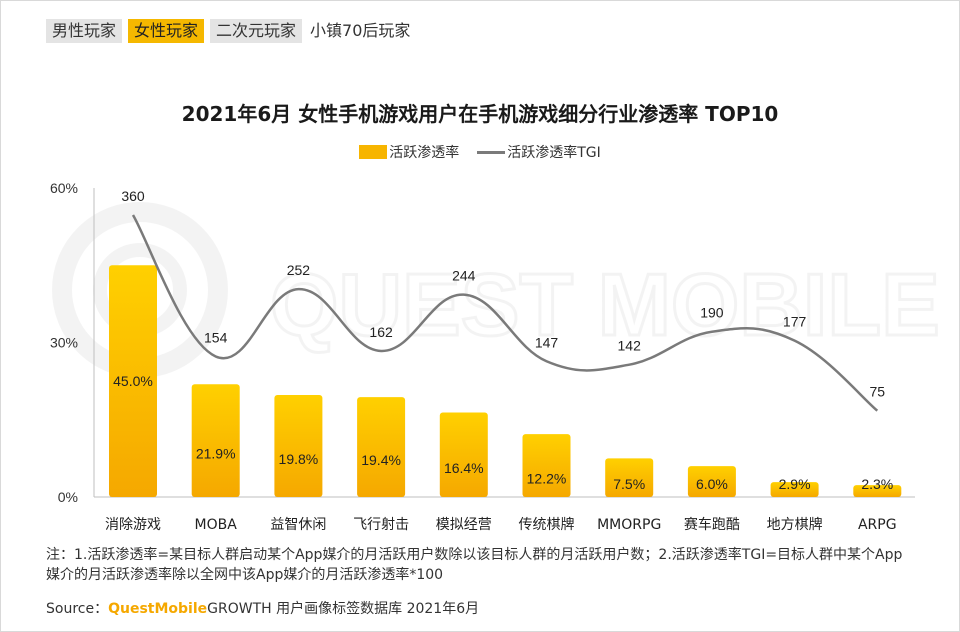 The height and width of the screenshot is (632, 960). I want to click on tgi-value-label: 154, so click(216, 337).